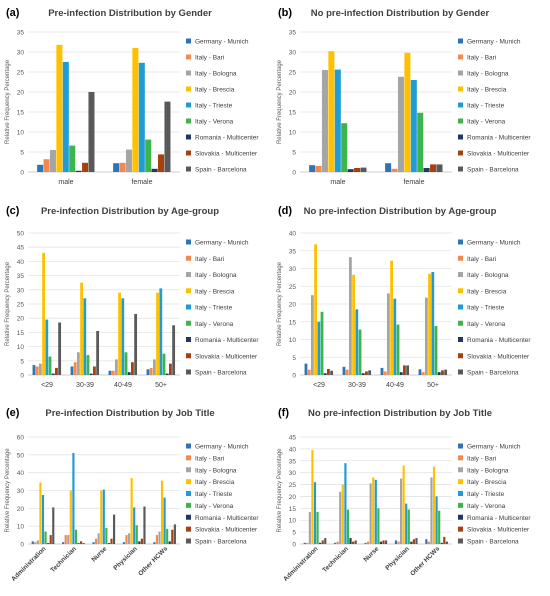 The image size is (550, 596). Describe the element at coordinates (488, 275) in the screenshot. I see `legend-entry: Italy - Bologna` at that location.